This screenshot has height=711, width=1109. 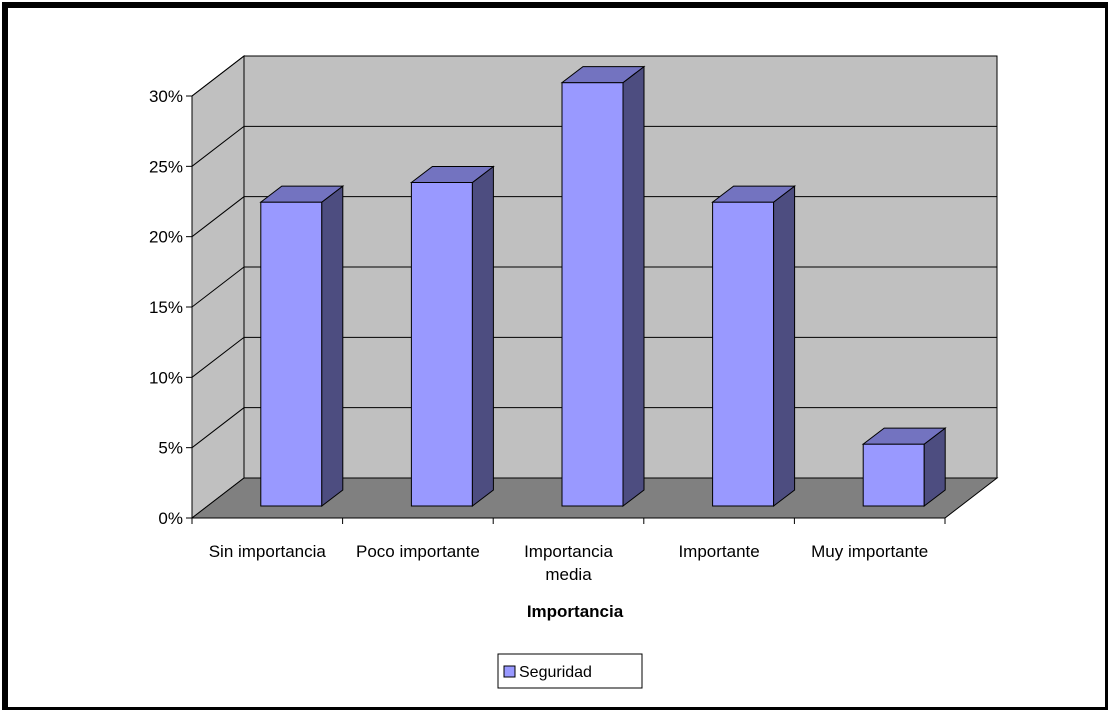 I want to click on legend-box, so click(x=570, y=671).